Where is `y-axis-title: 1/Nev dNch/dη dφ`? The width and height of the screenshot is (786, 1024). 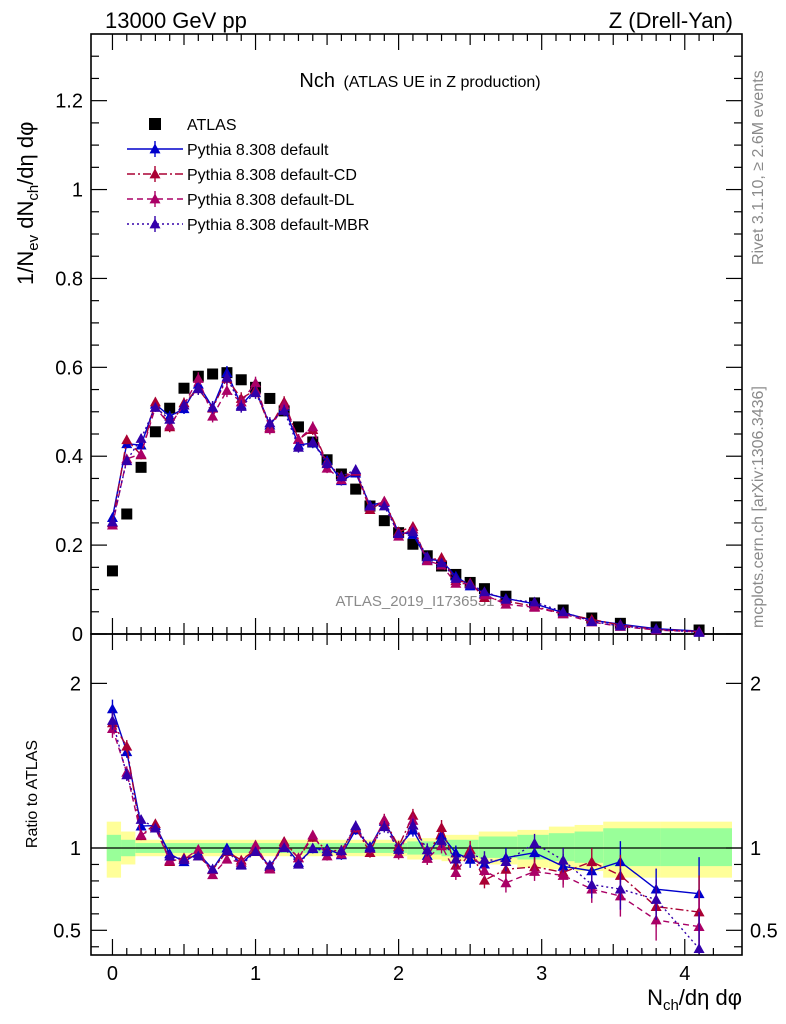
y-axis-title: 1/Nev dNch/dη dφ is located at coordinates (27, 203).